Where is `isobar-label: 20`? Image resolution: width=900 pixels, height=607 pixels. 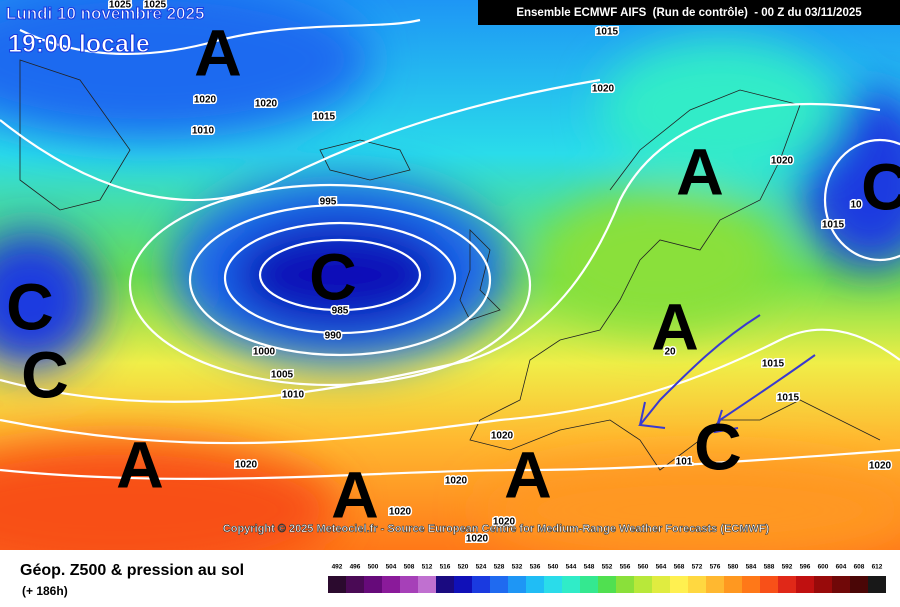
isobar-label: 20 is located at coordinates (670, 352).